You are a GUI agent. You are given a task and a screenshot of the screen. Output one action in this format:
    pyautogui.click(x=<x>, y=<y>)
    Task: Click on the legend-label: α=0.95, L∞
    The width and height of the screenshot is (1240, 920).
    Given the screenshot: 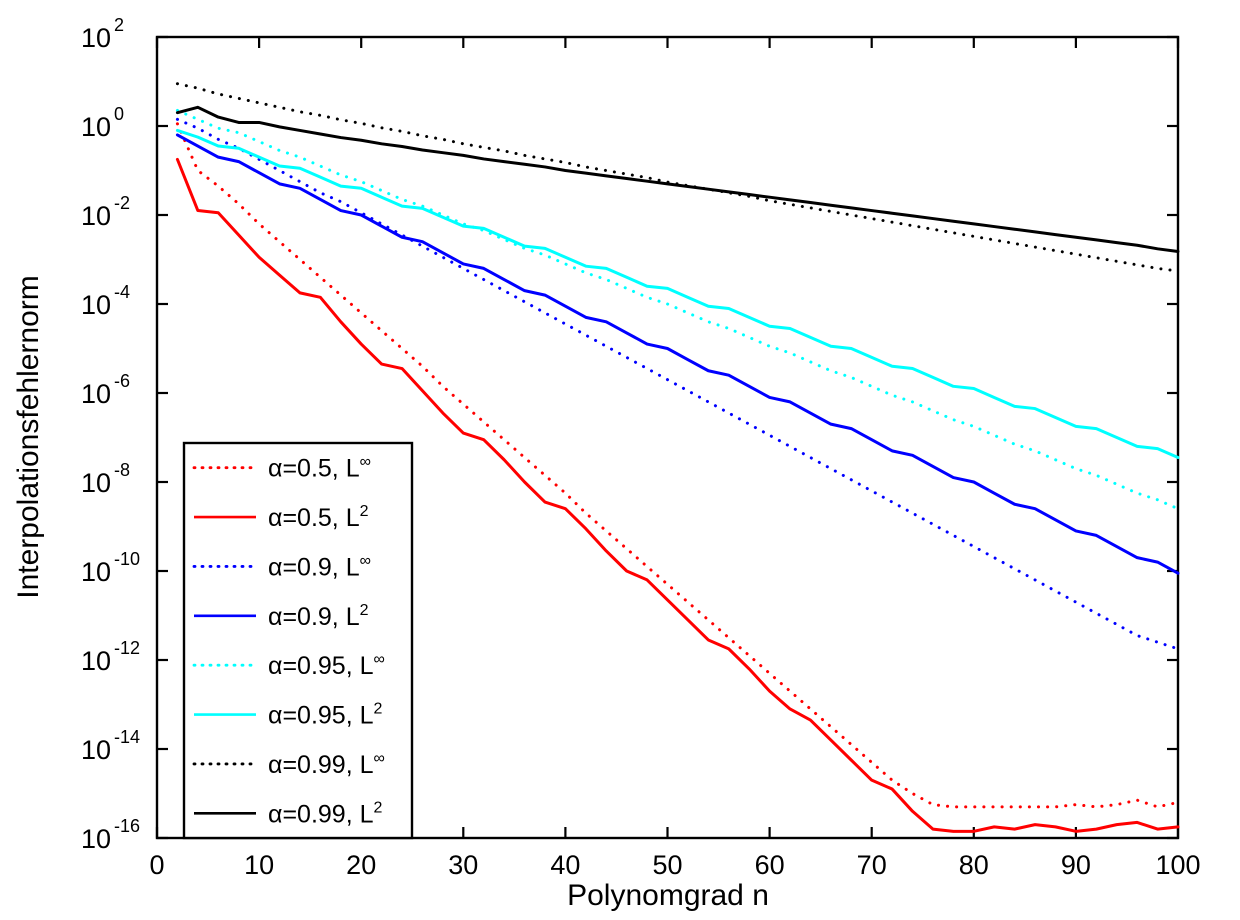 What is the action you would take?
    pyautogui.click(x=326, y=665)
    